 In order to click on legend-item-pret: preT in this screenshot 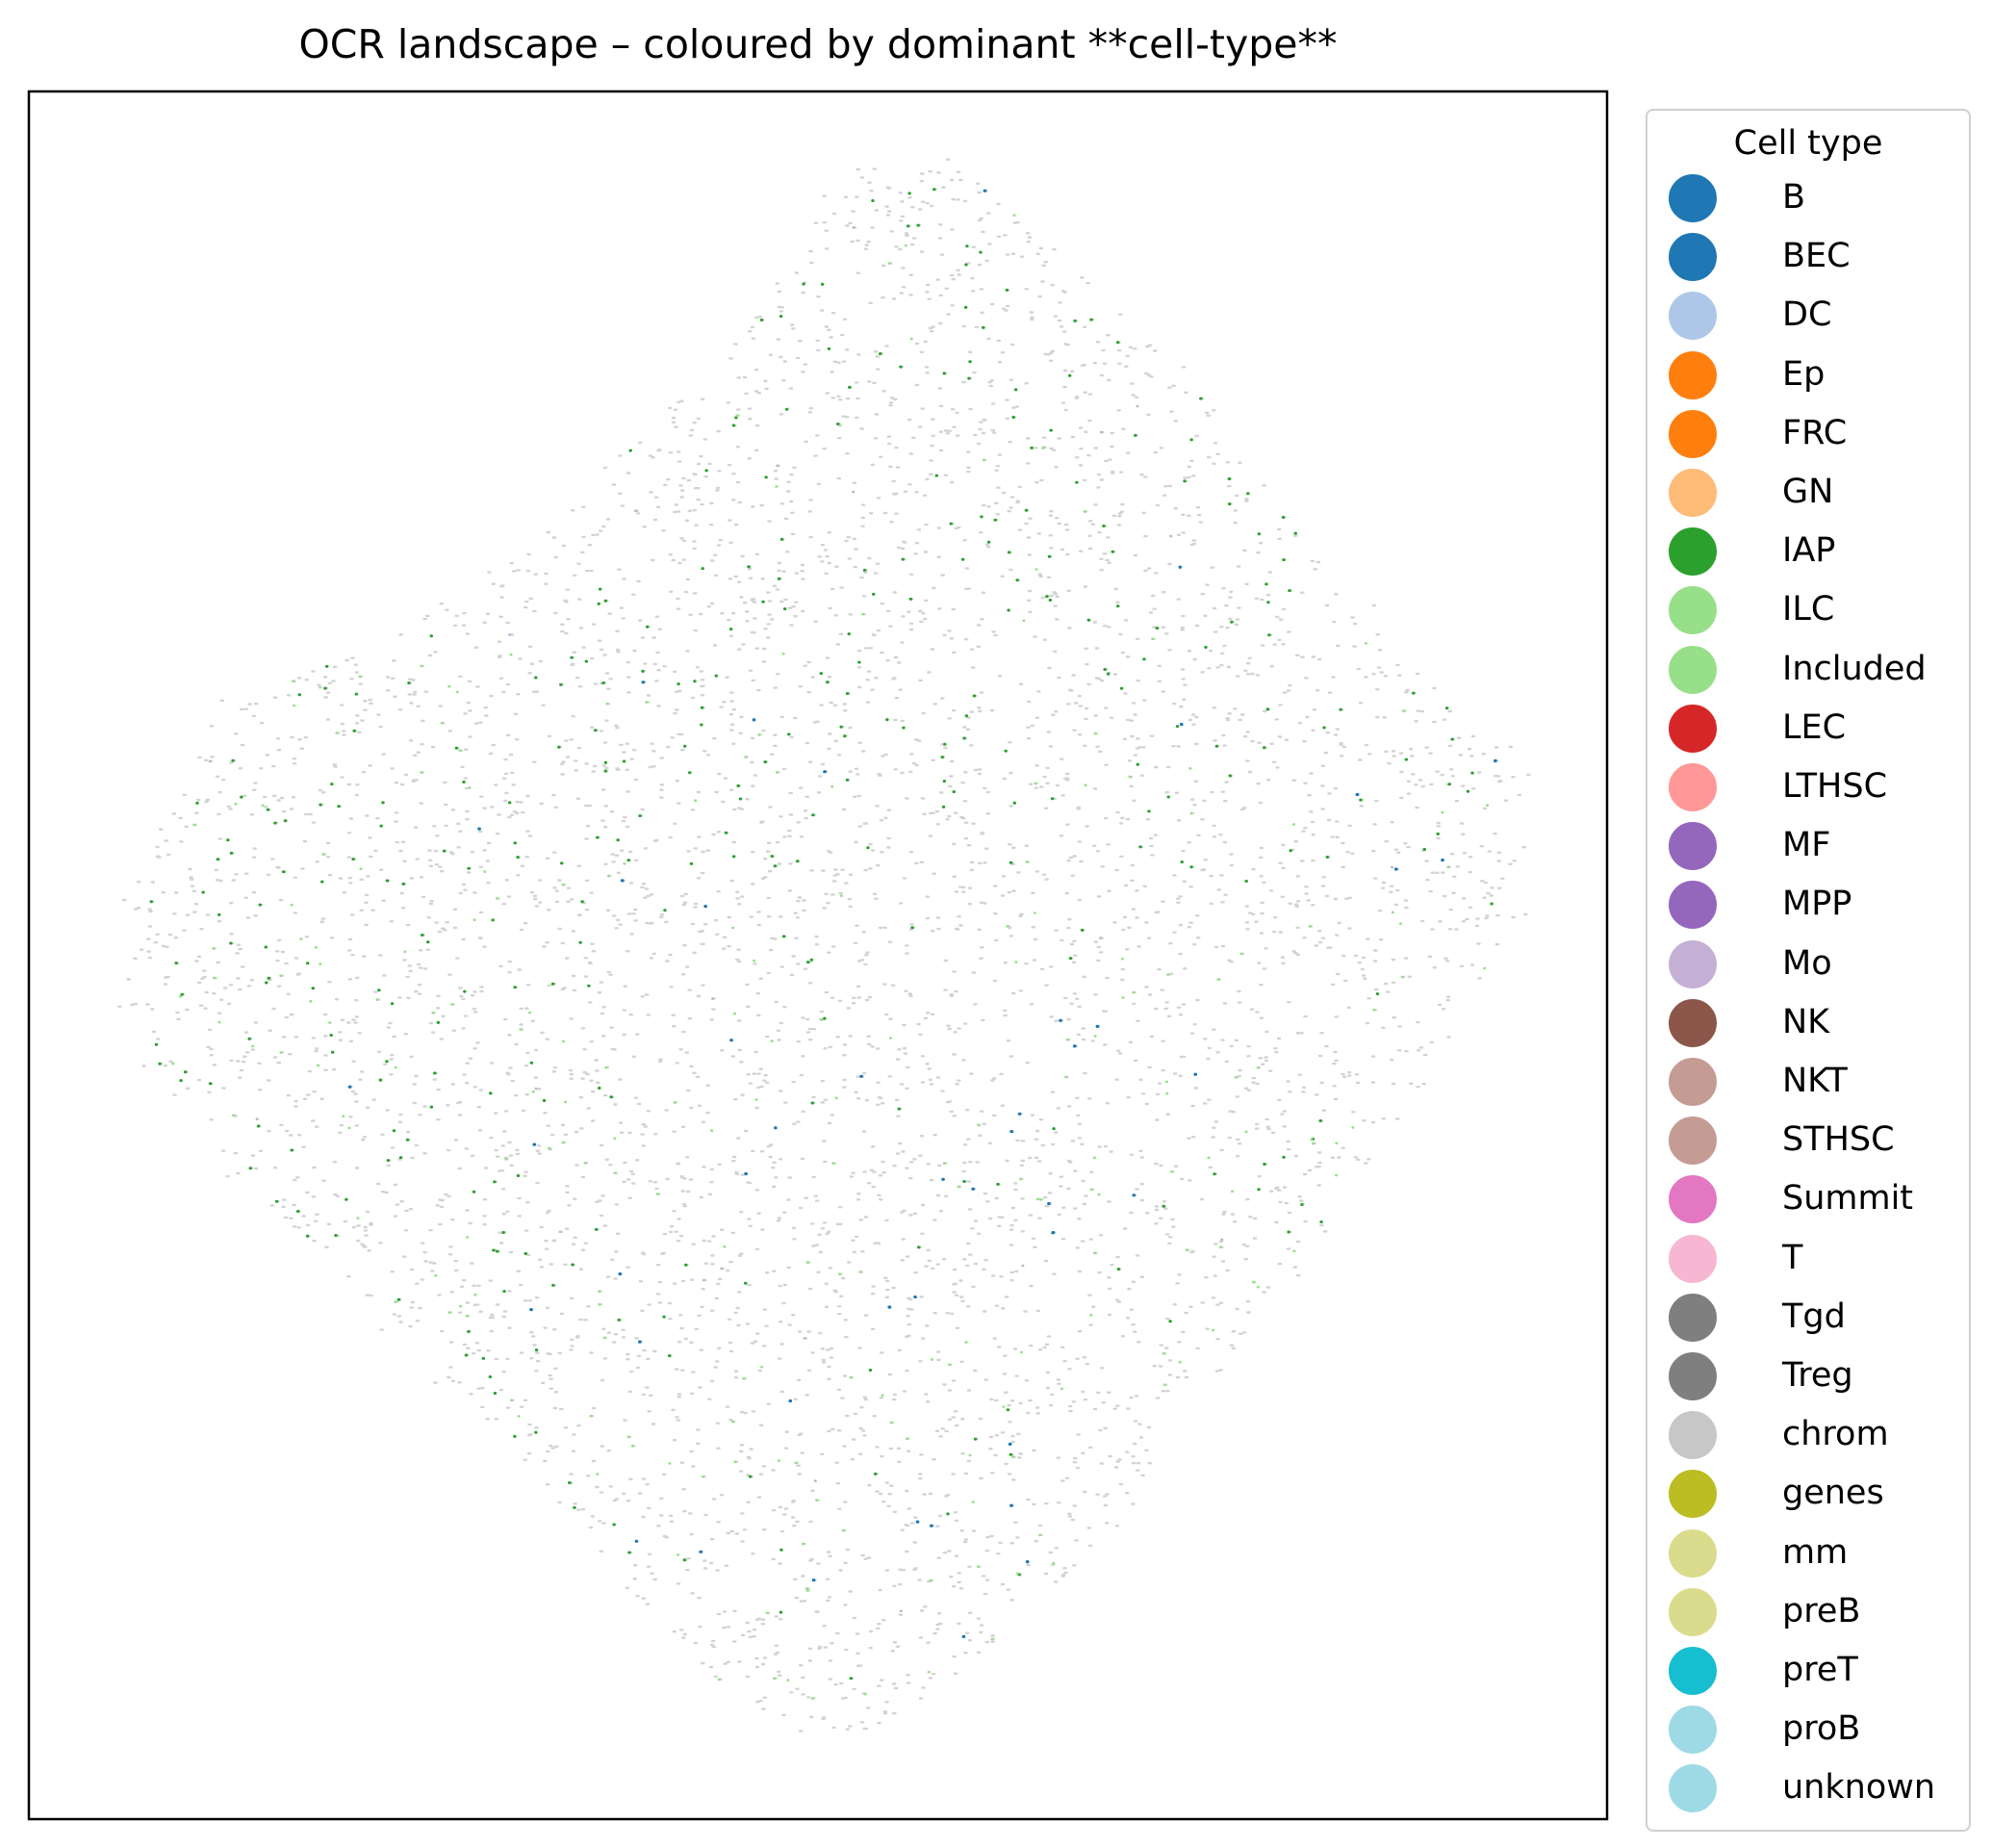, I will do `click(1816, 1672)`.